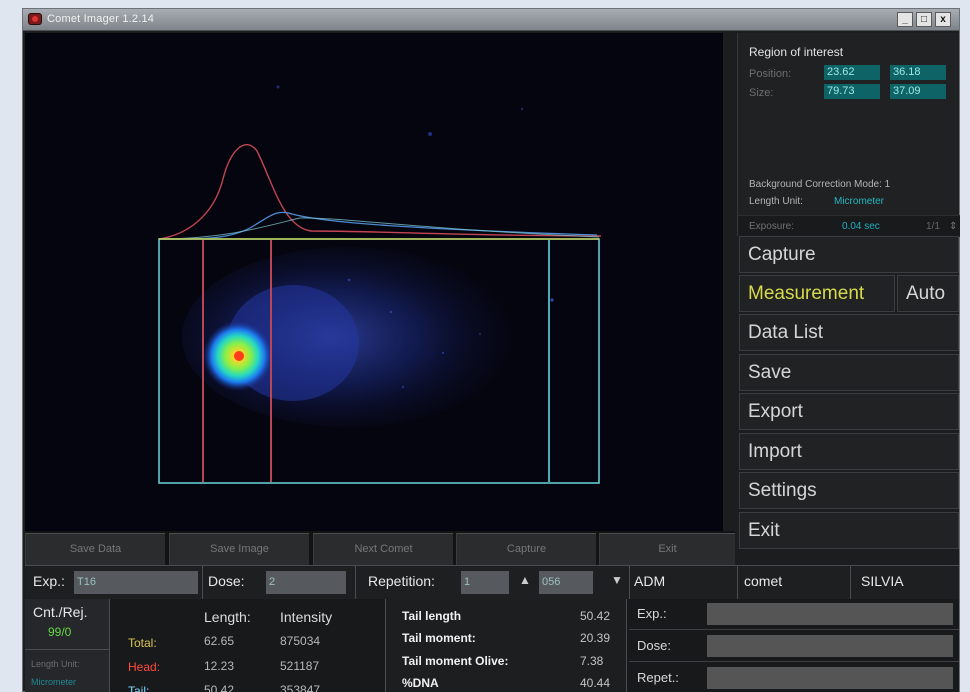  Describe the element at coordinates (401, 581) in the screenshot. I see `repetition-label: Repetition:` at that location.